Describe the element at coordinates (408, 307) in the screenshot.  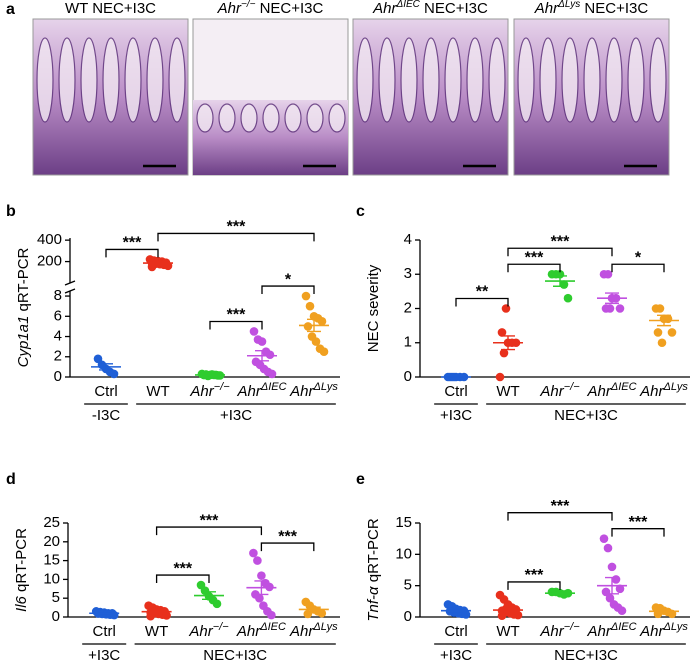
I see `y-tick-label: 2` at that location.